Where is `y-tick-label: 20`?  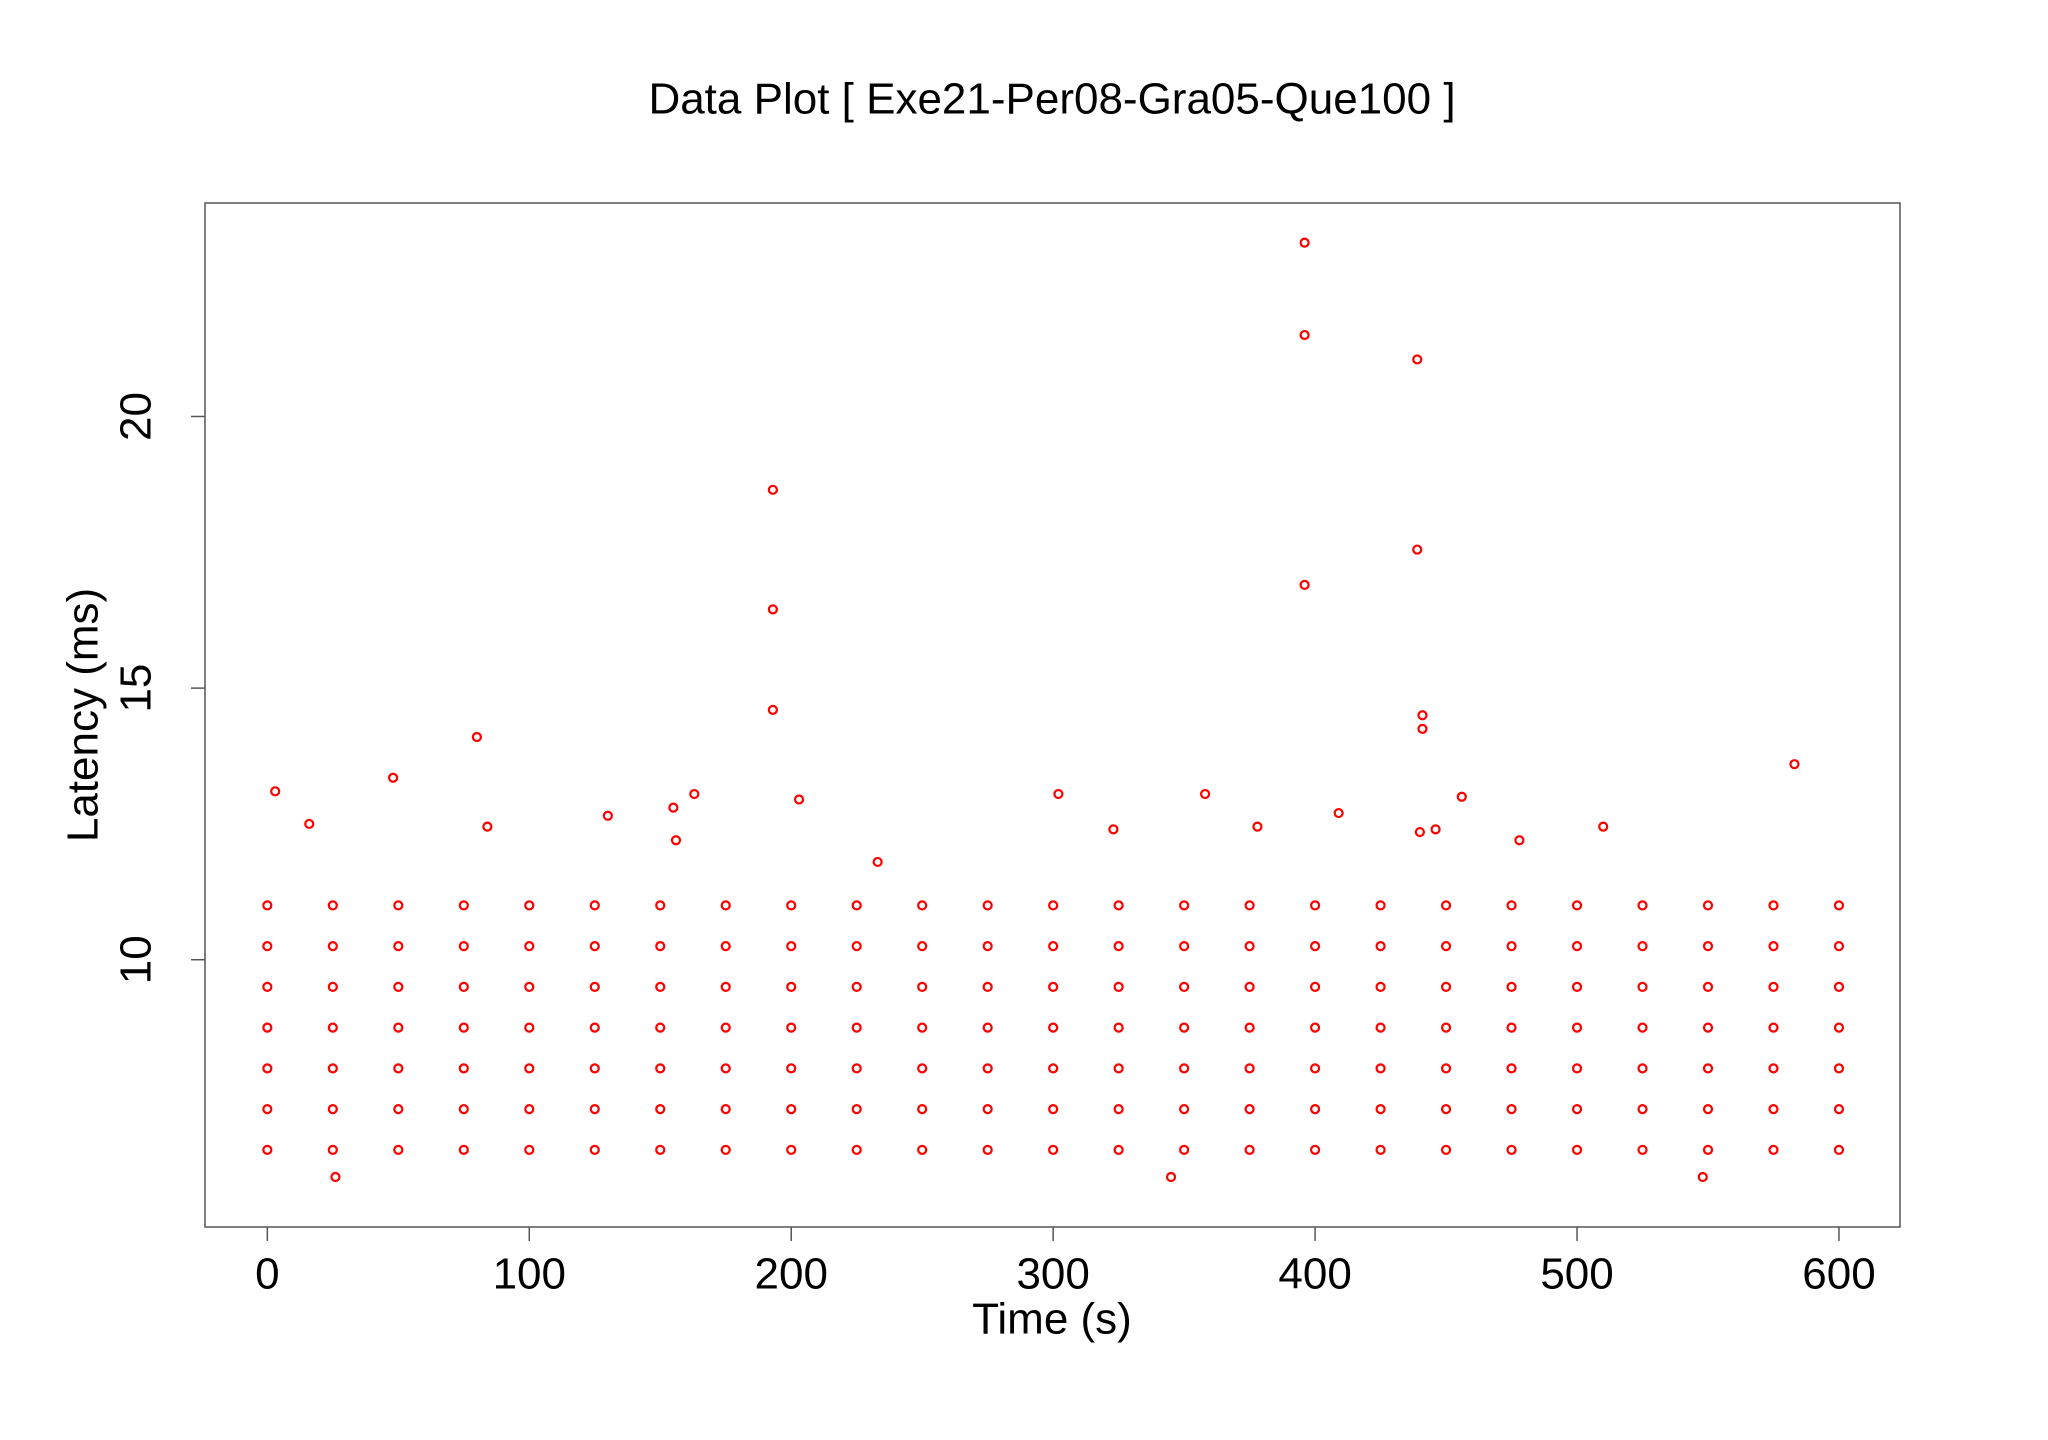 y-tick-label: 20 is located at coordinates (136, 416).